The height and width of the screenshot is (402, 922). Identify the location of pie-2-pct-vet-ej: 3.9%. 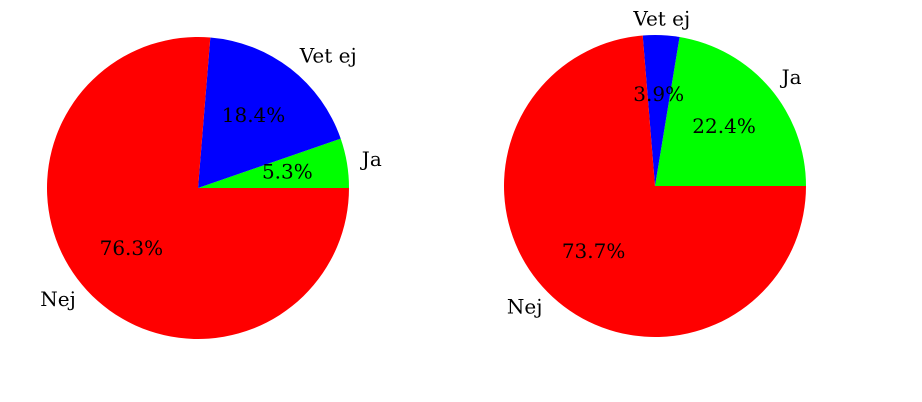
(658, 94).